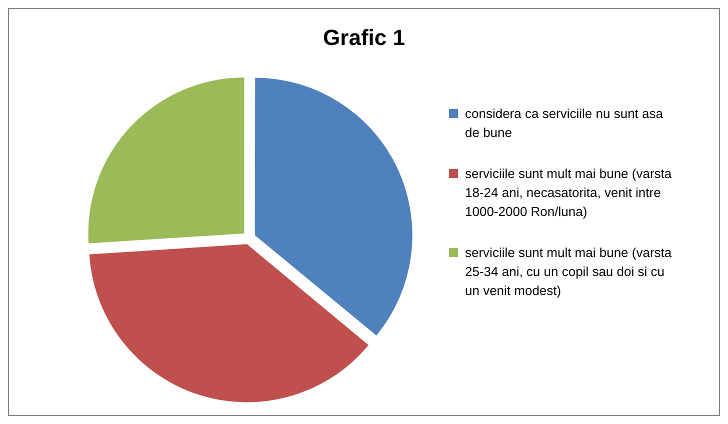  I want to click on legend-label: serviciile sunt mult mai bune (varsta 25-34 ani, cu un copil sau doi si cu un venit modest), so click(569, 272).